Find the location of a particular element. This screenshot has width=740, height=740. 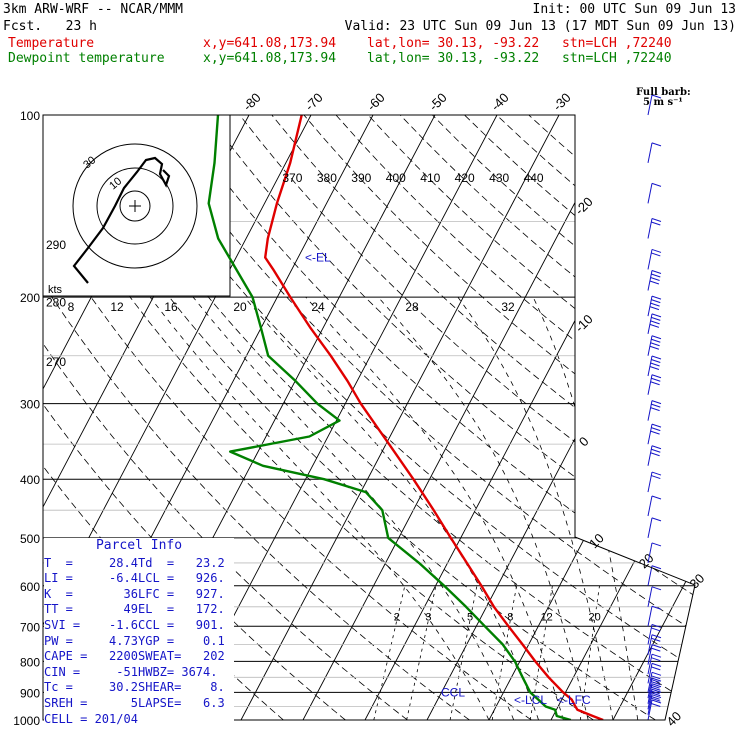

parcel-info-left: T = 28.4 is located at coordinates (91, 562).